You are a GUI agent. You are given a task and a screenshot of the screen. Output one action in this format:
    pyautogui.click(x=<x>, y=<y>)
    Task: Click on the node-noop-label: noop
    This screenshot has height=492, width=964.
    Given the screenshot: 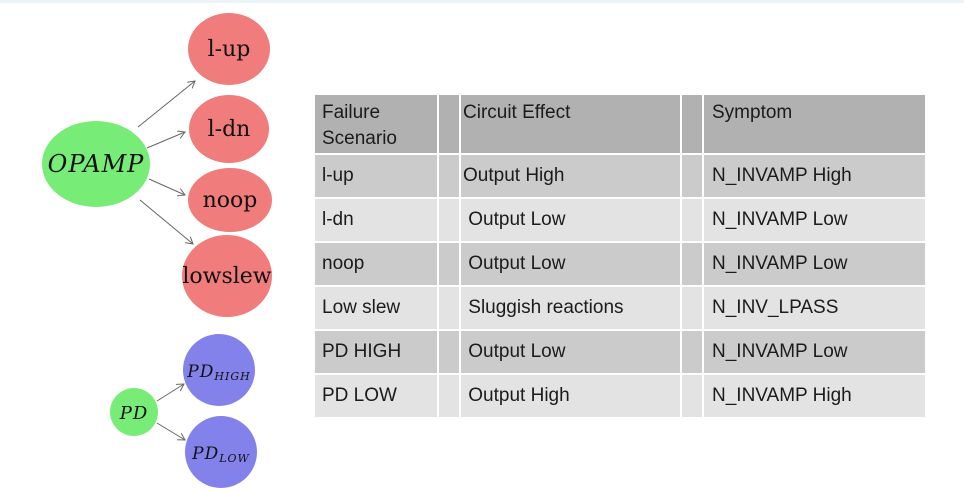 What is the action you would take?
    pyautogui.click(x=230, y=200)
    